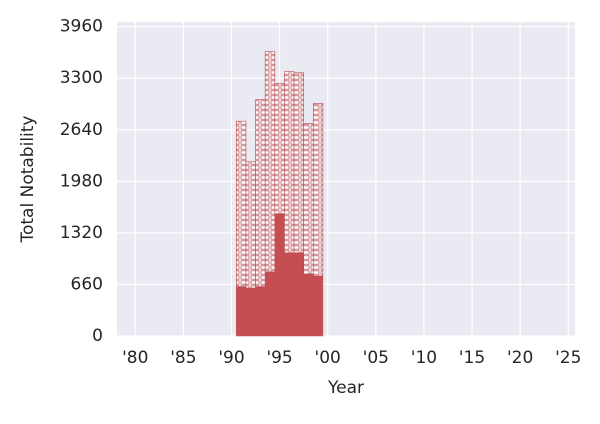  I want to click on y-tick-label: 2640, so click(81, 130).